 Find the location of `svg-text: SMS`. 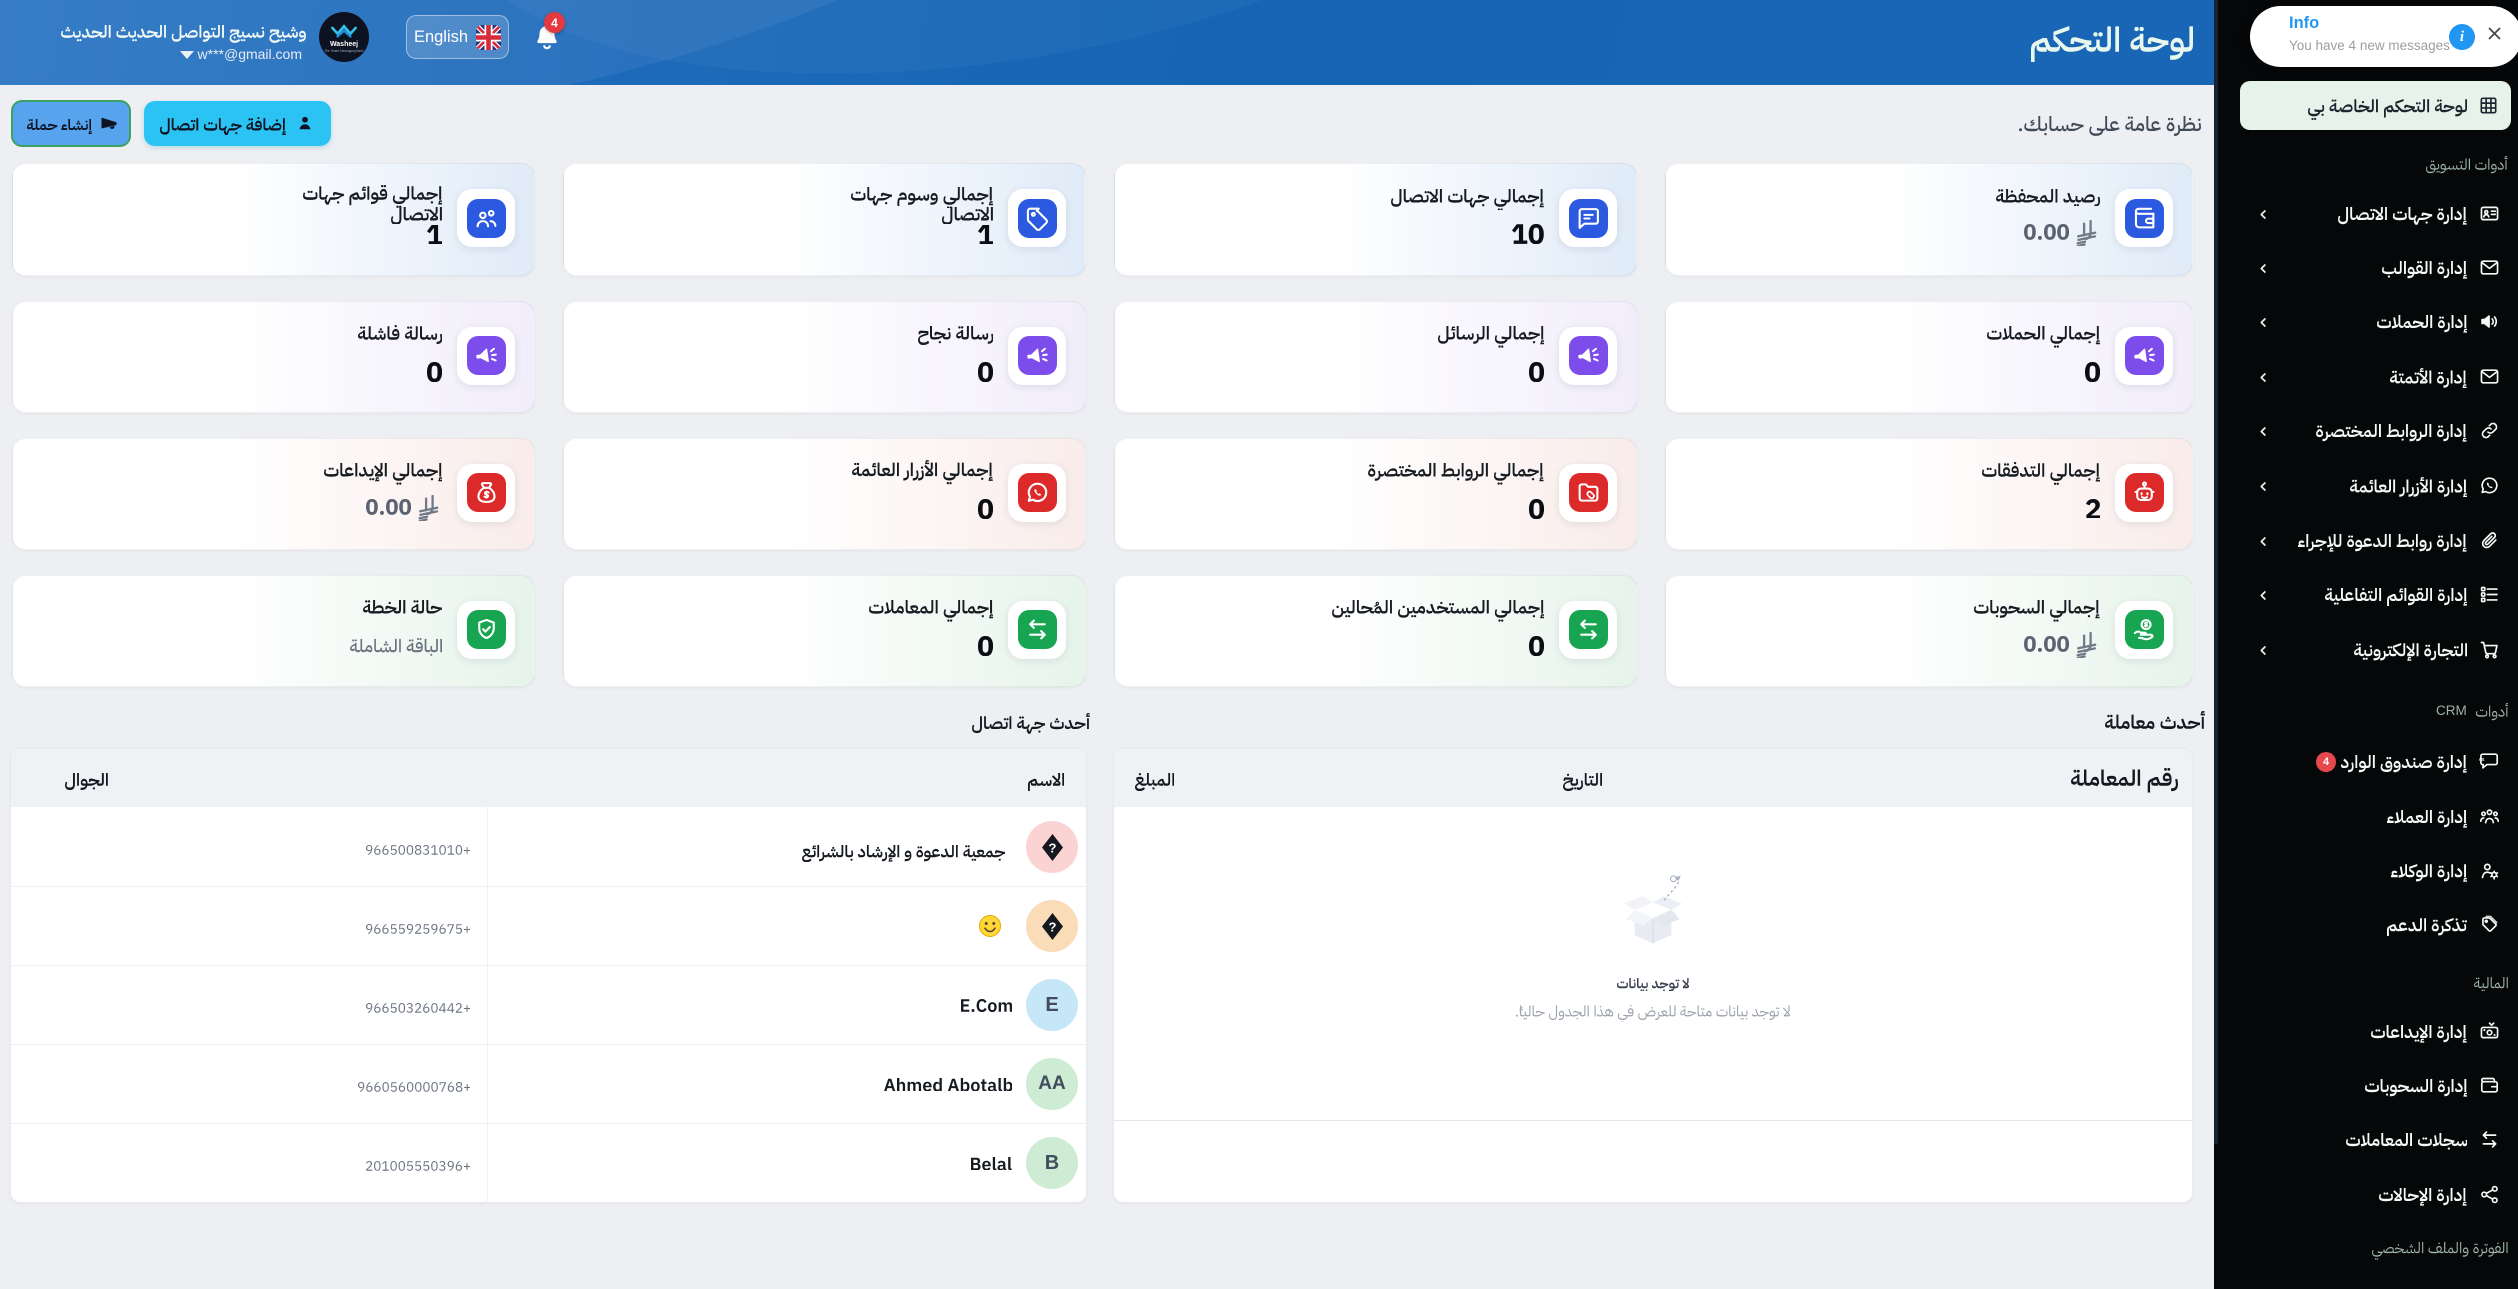

svg-text: SMS is located at coordinates (2482, 760).